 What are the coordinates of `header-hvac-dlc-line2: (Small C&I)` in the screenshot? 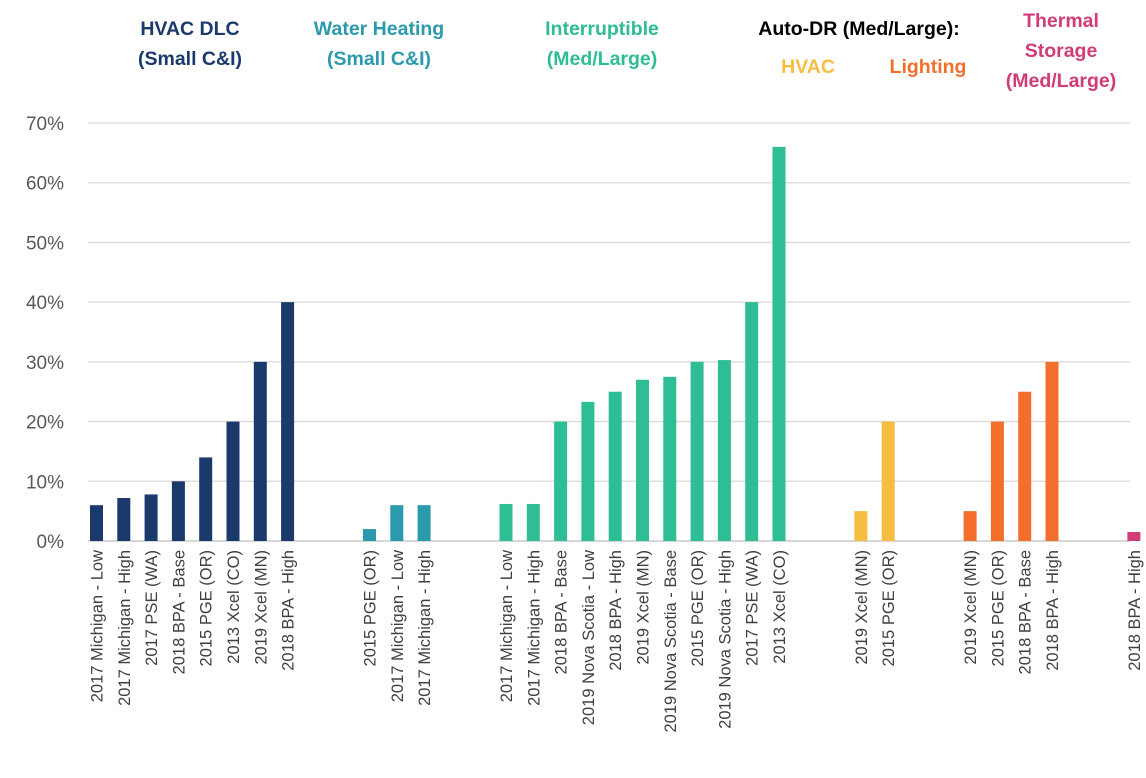 It's located at (190, 59).